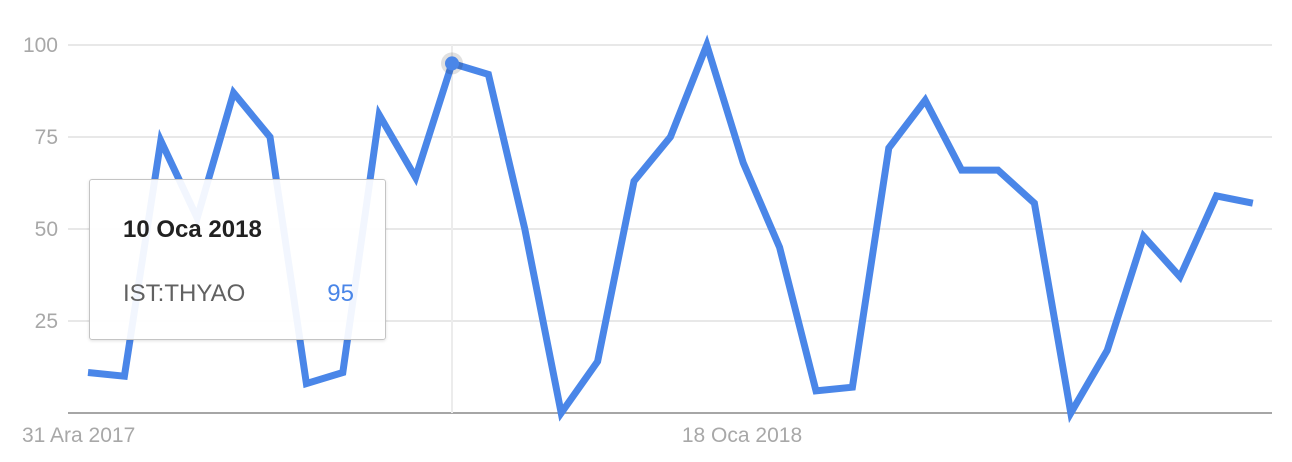  Describe the element at coordinates (192, 229) in the screenshot. I see `tooltip-date: 10 Oca 2018` at that location.